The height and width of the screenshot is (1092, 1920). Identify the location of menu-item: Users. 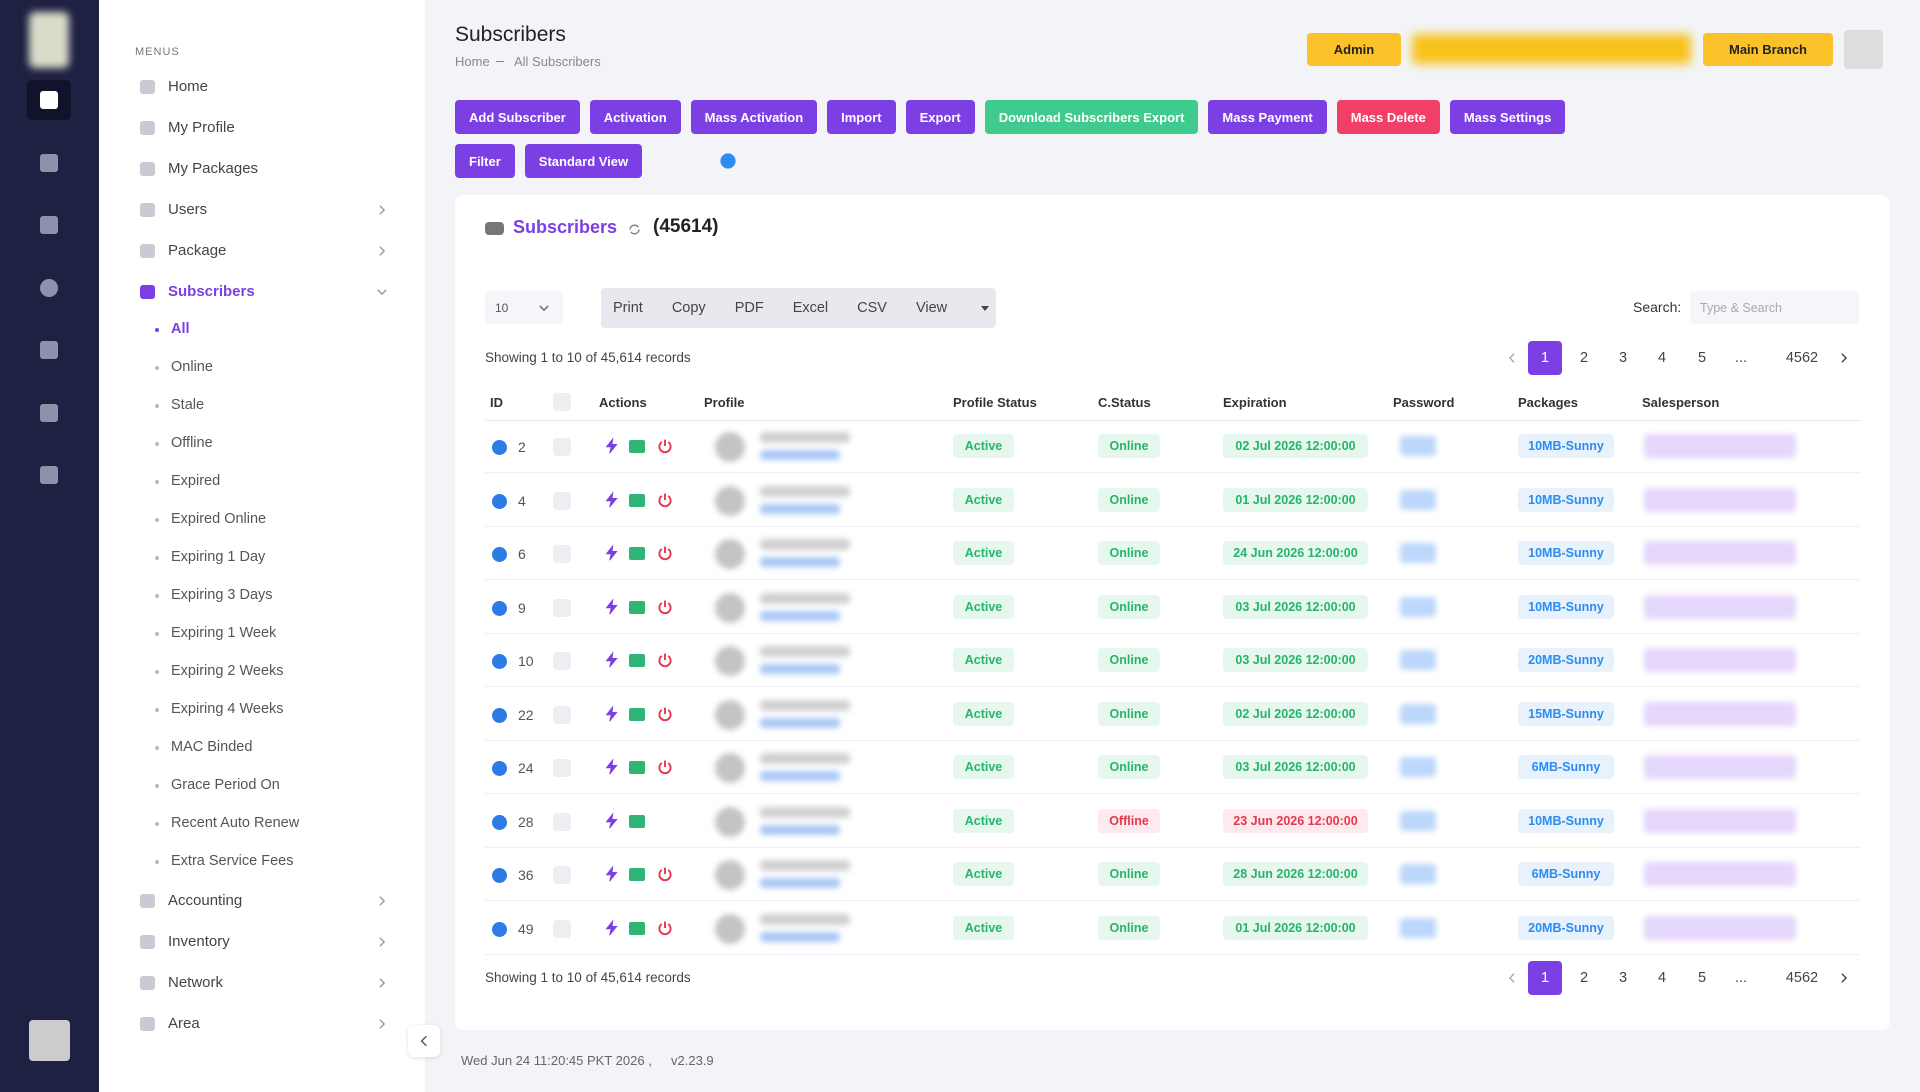
(262, 210).